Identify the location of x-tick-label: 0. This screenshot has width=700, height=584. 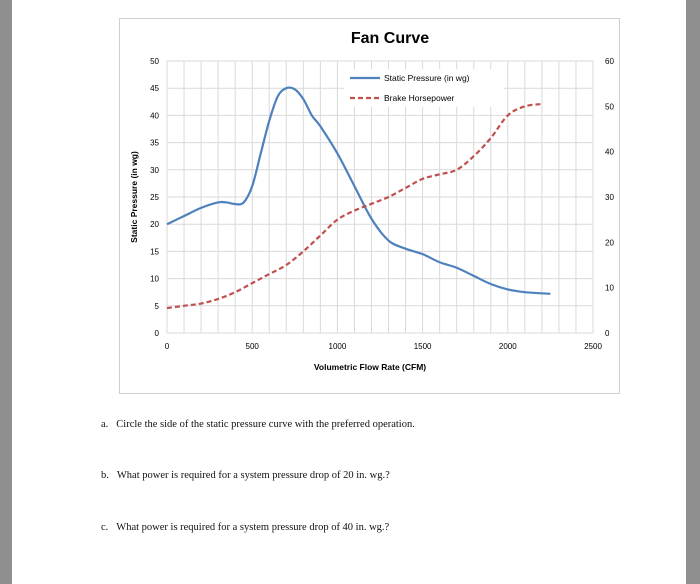
(167, 346).